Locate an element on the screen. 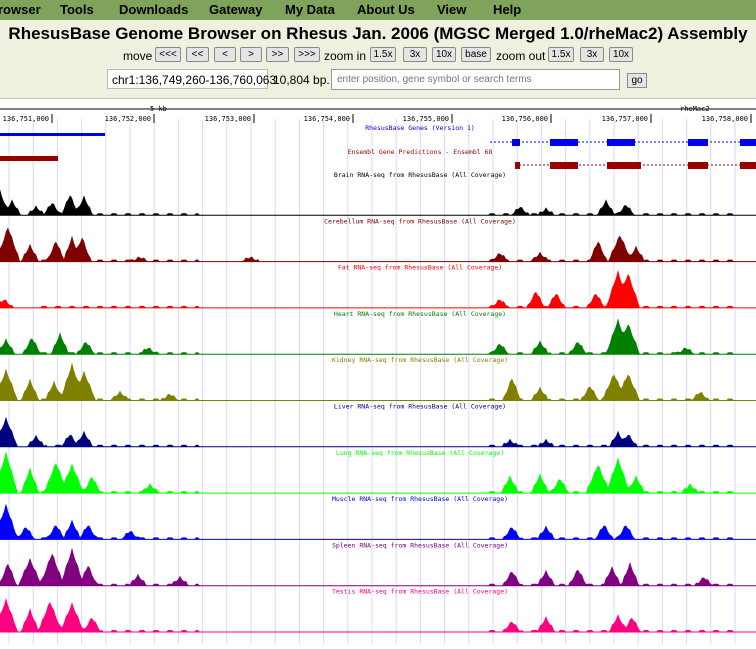  ruler-tick-label: 136,758,000 is located at coordinates (725, 119).